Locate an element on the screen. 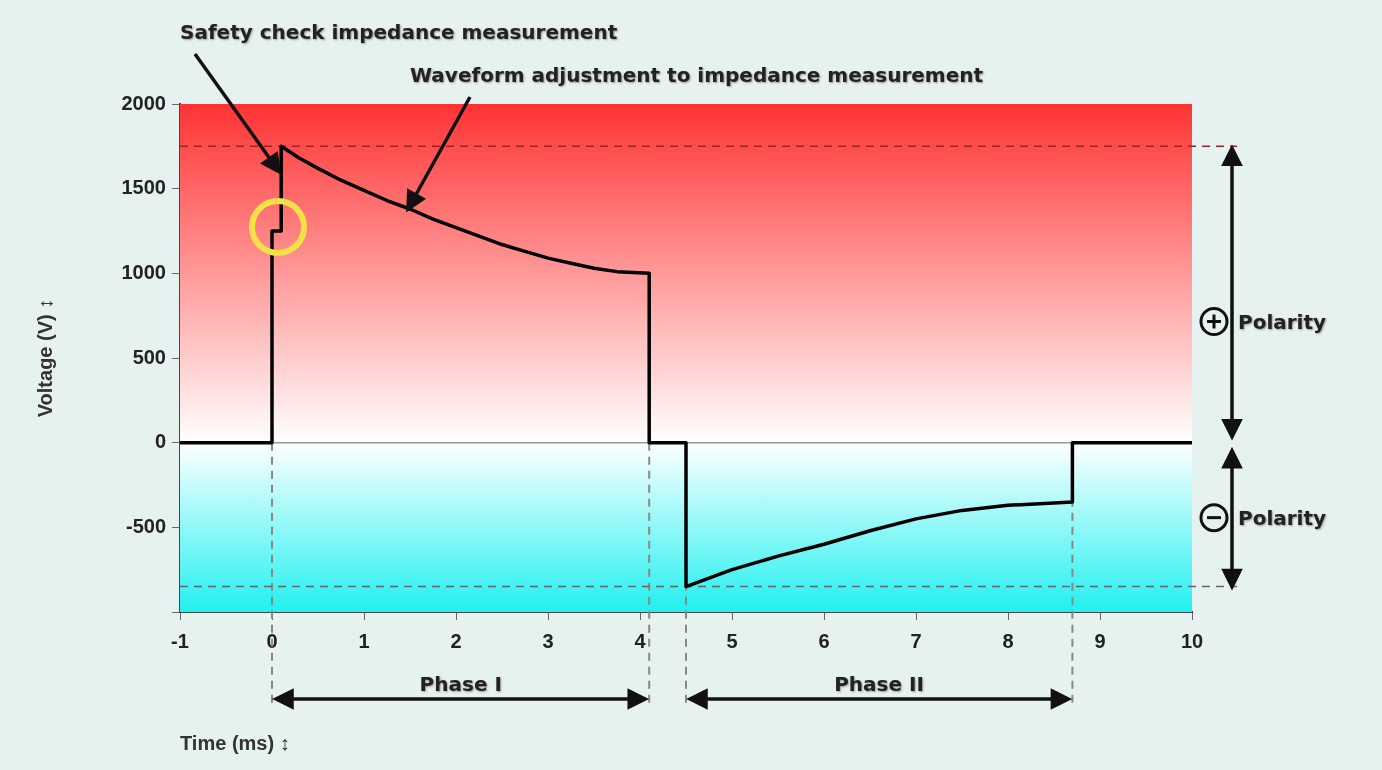  x-axis-title: Time (ms) ↕ is located at coordinates (235, 742).